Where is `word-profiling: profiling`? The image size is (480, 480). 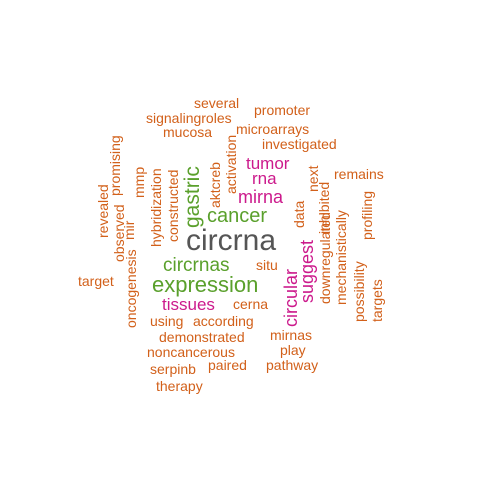 word-profiling: profiling is located at coordinates (367, 215).